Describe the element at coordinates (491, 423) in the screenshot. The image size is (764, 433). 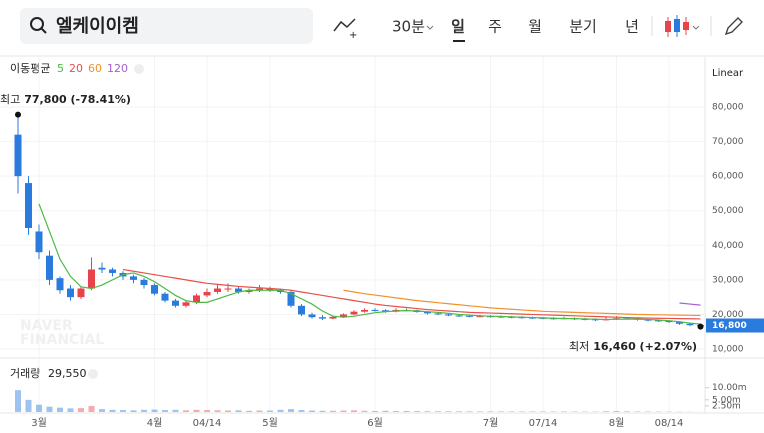
I see `x-tick-label: 7월` at that location.